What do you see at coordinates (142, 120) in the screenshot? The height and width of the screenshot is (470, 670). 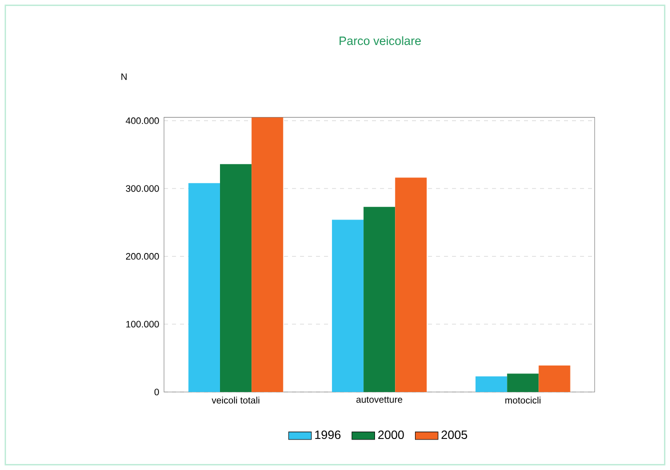 I see `y-tick-label: 400.000` at bounding box center [142, 120].